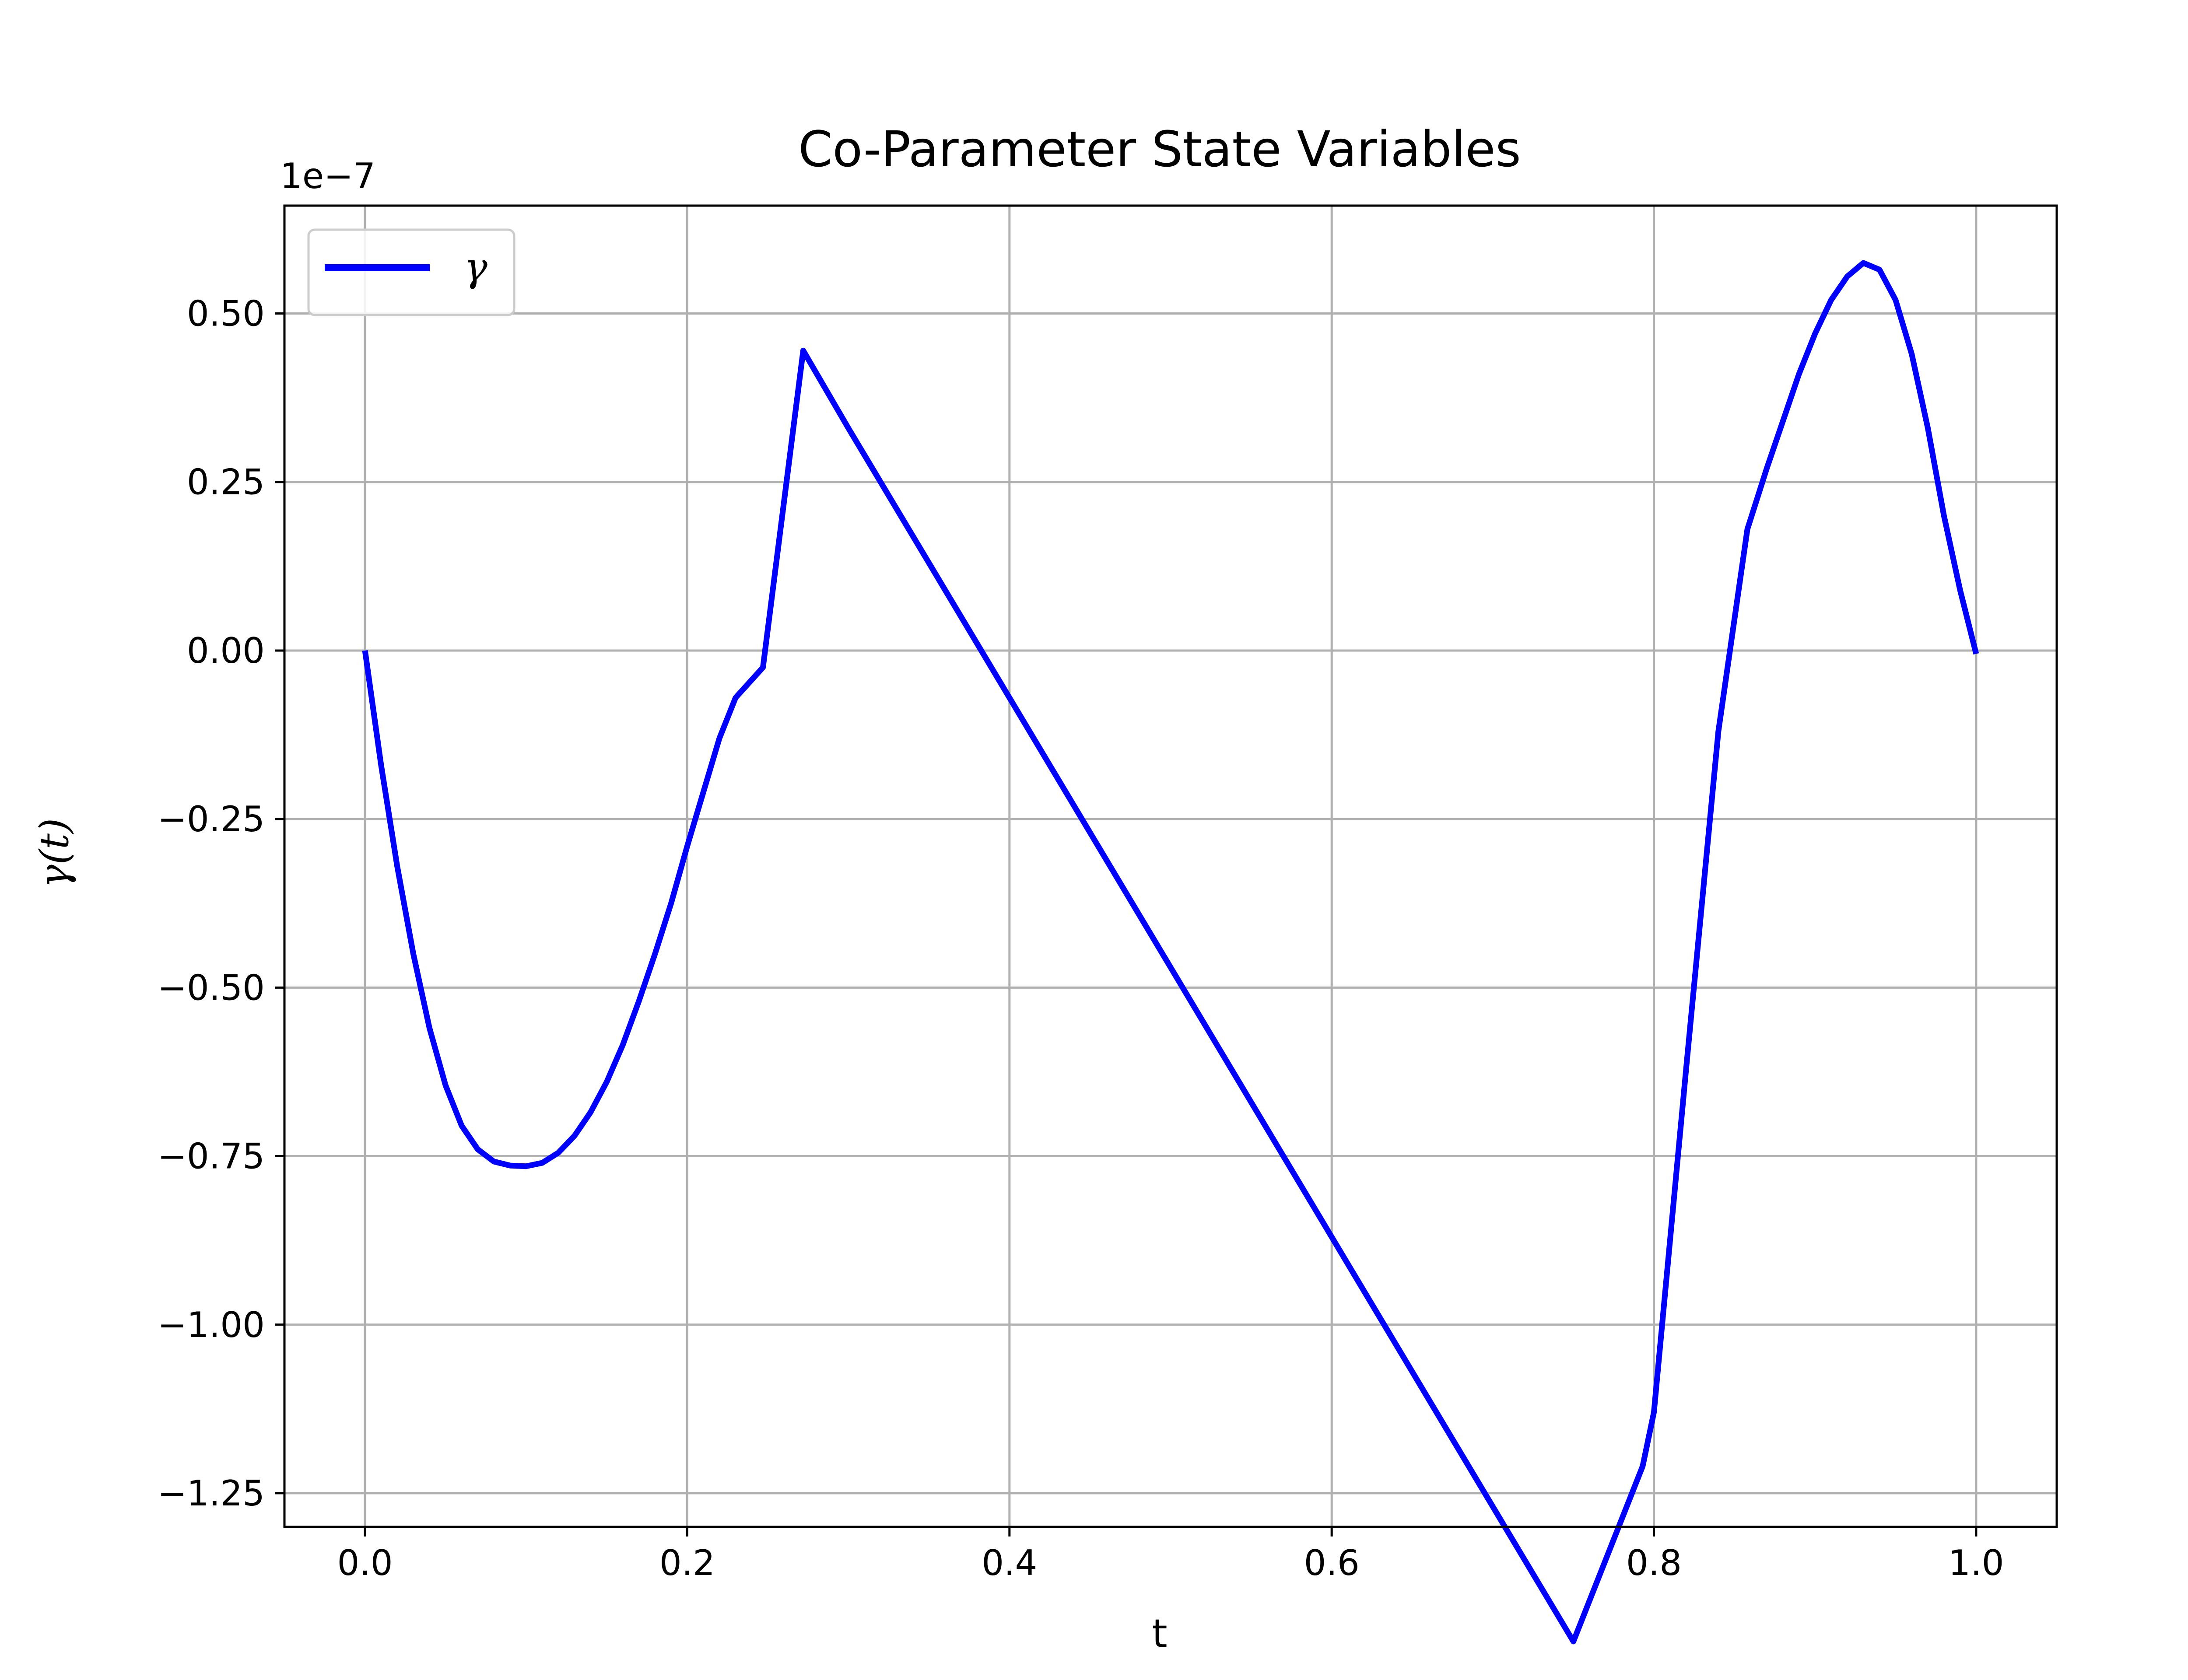 The height and width of the screenshot is (1680, 2188). Describe the element at coordinates (54, 853) in the screenshot. I see `y-axis-title: γ(t)` at that location.